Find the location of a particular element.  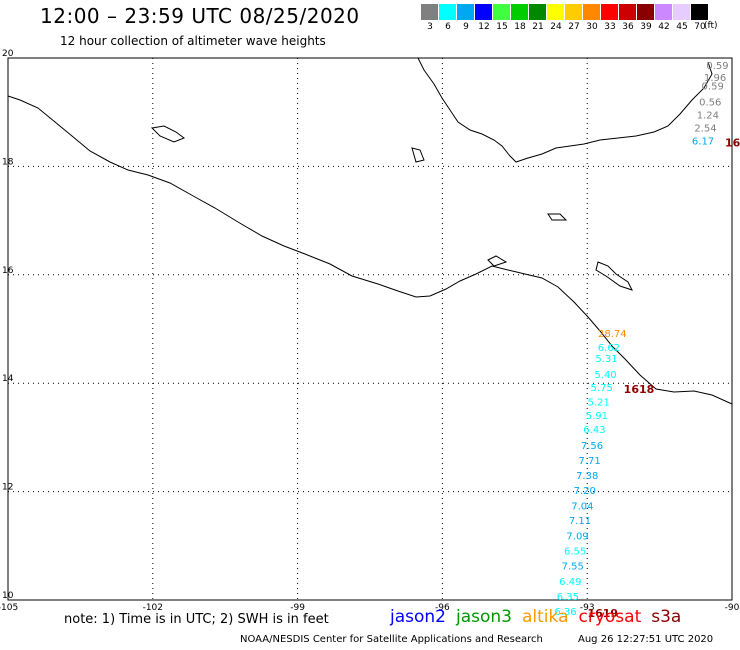

legend-bin: 39 is located at coordinates (646, 18).